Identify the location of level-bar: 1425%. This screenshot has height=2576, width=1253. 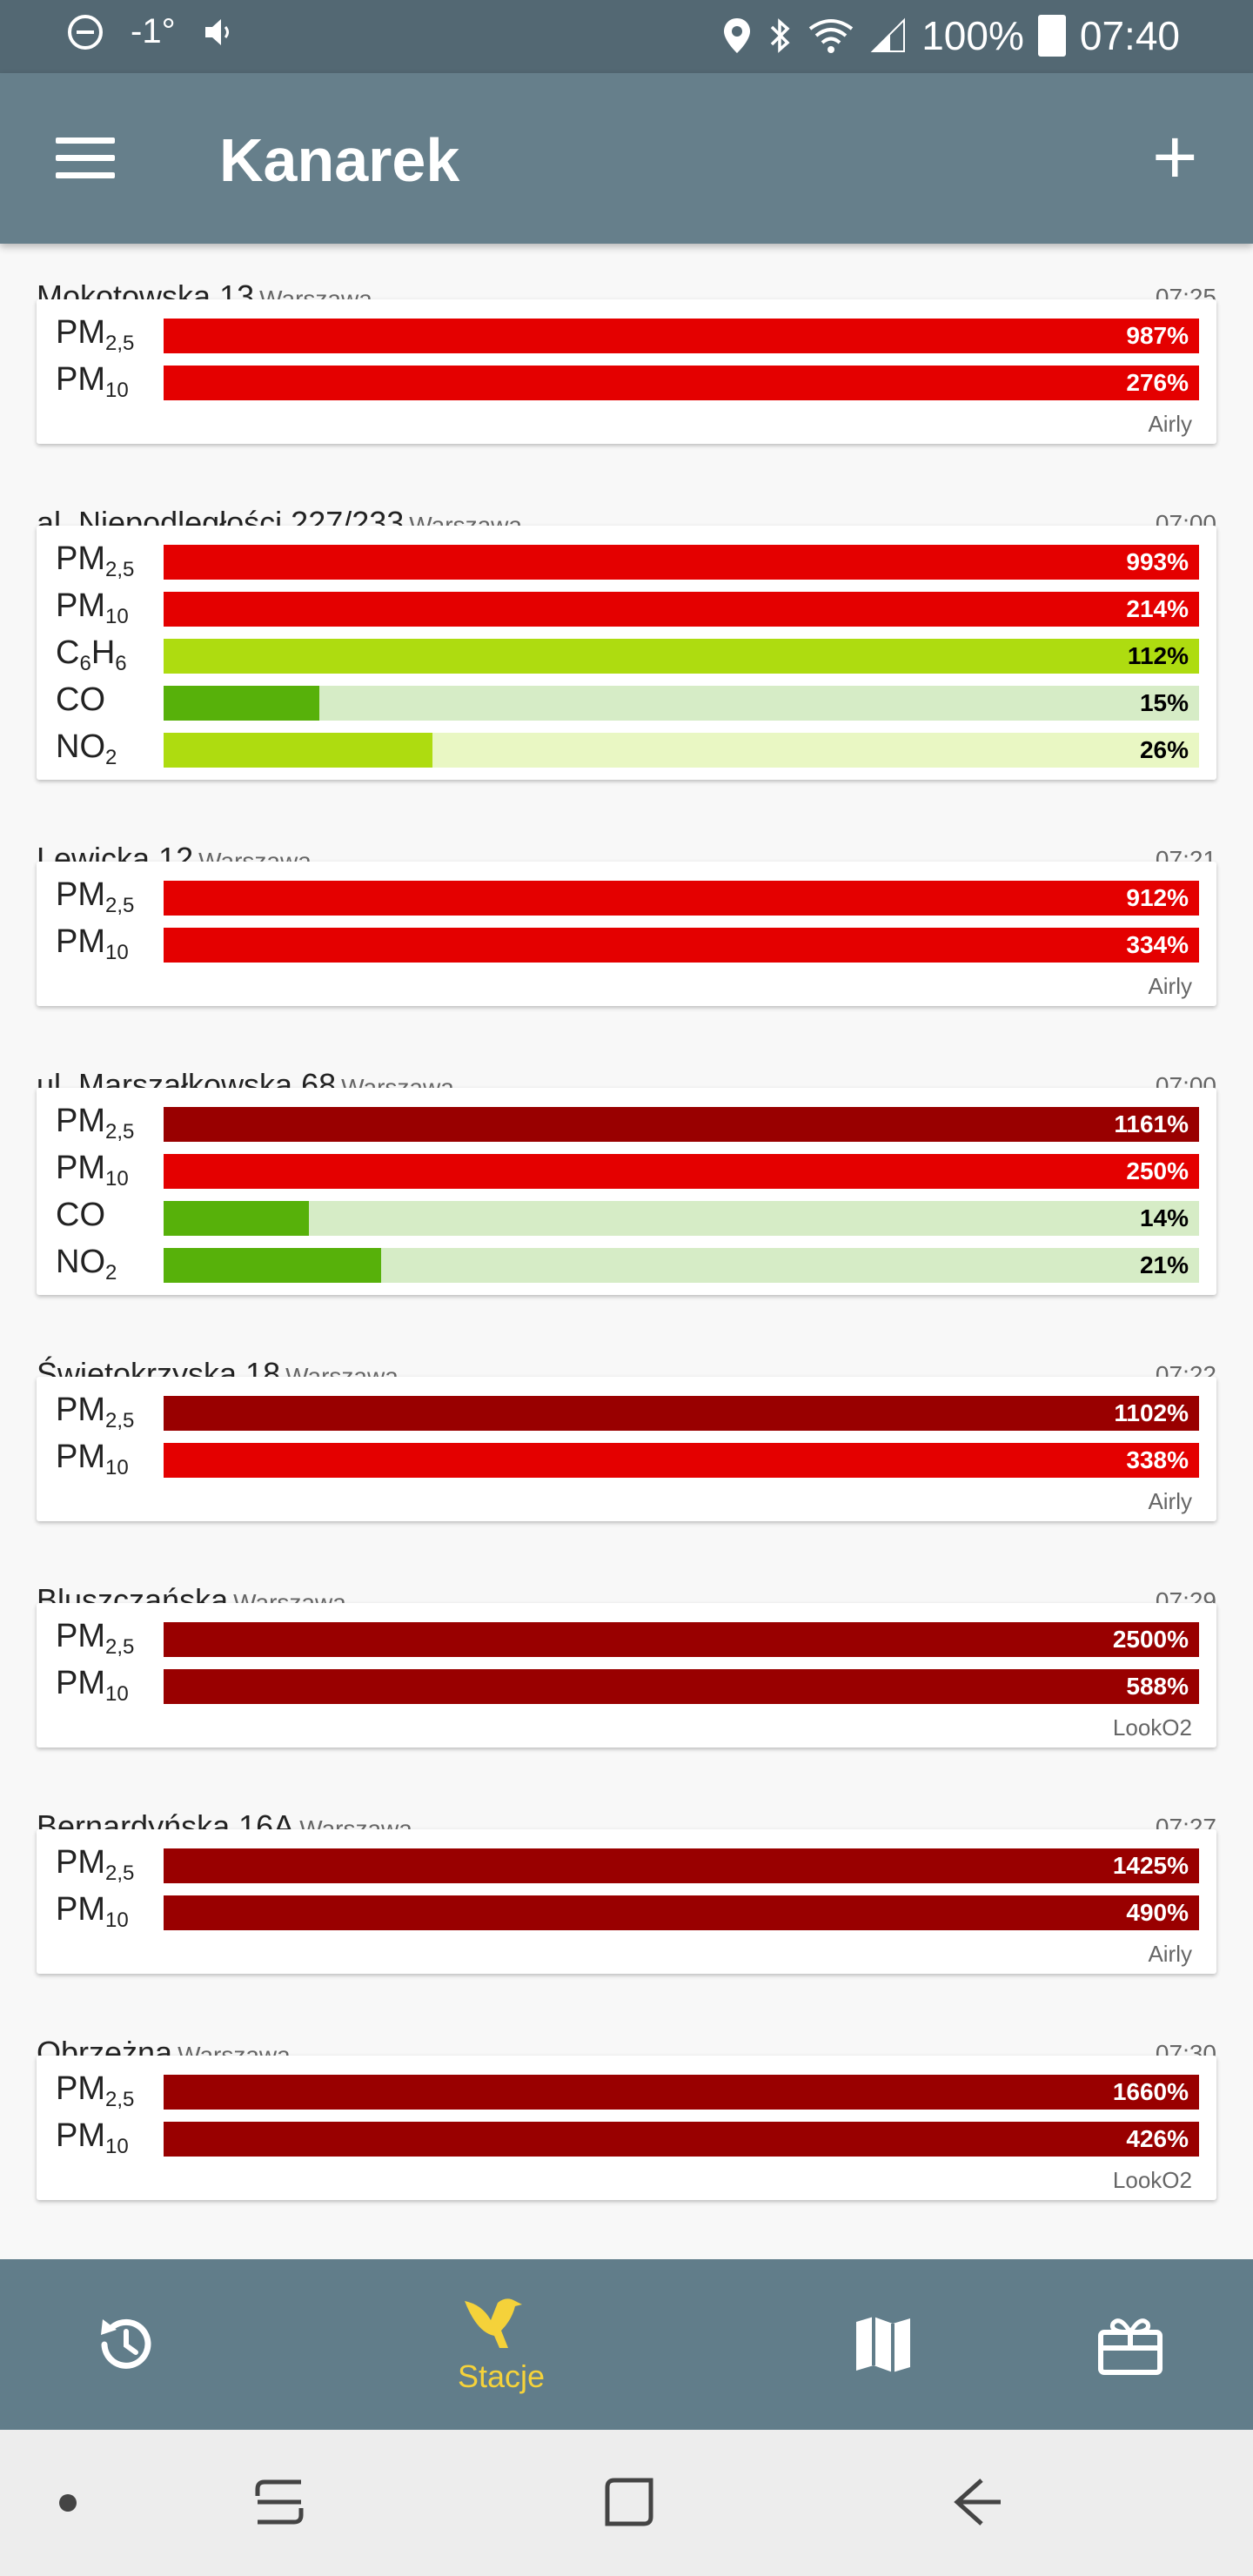
(682, 1866).